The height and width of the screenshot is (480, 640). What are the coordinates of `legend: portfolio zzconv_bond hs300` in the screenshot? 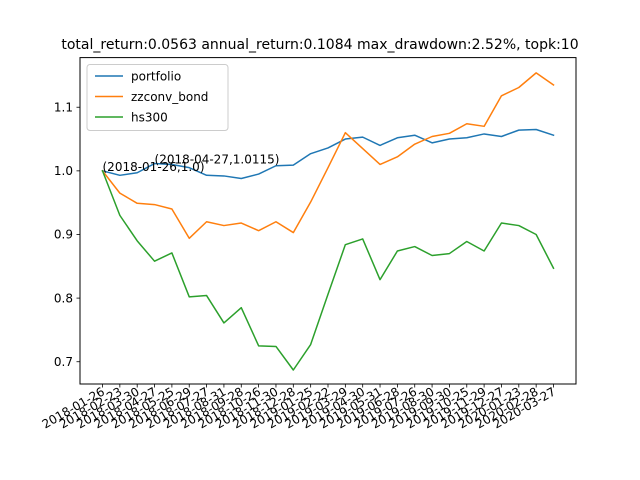 It's located at (157, 97).